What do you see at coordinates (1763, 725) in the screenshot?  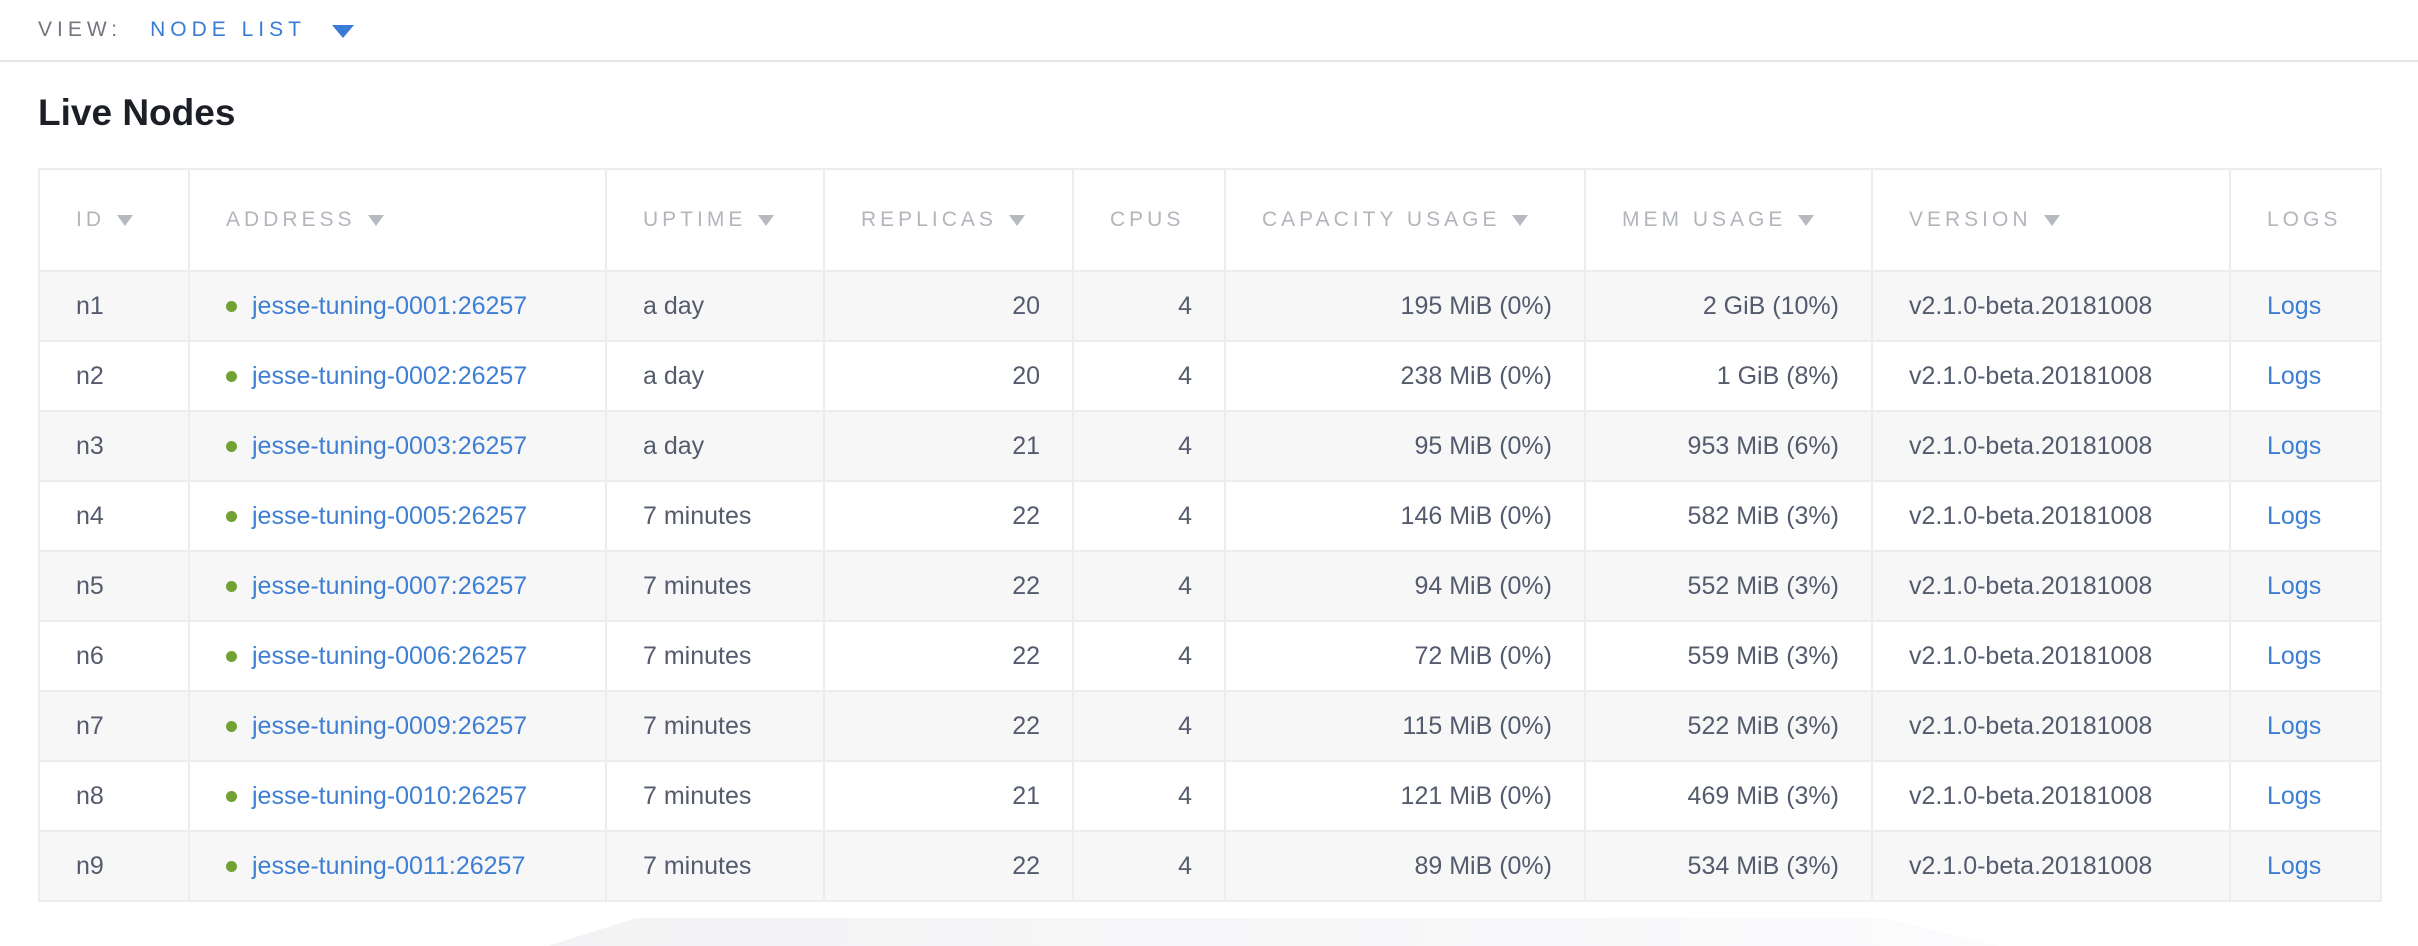 I see `mem-value: 522 MiB (3%)` at bounding box center [1763, 725].